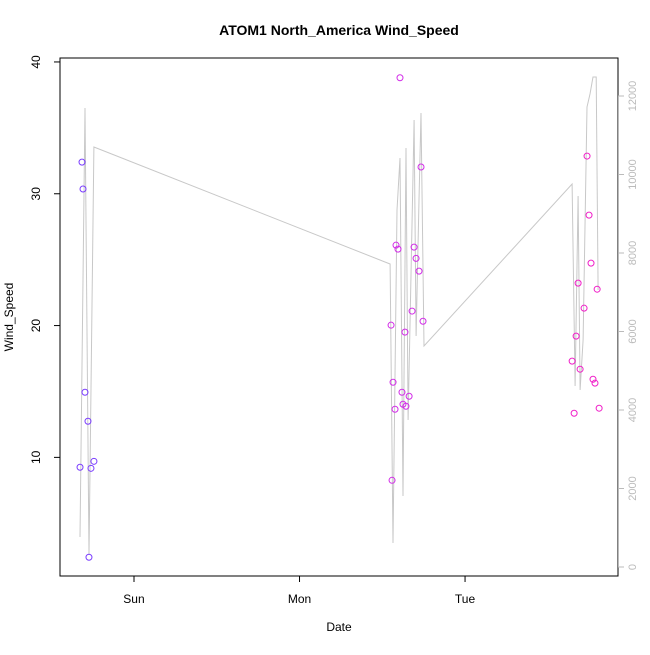  I want to click on y-tick-label: 40, so click(36, 62).